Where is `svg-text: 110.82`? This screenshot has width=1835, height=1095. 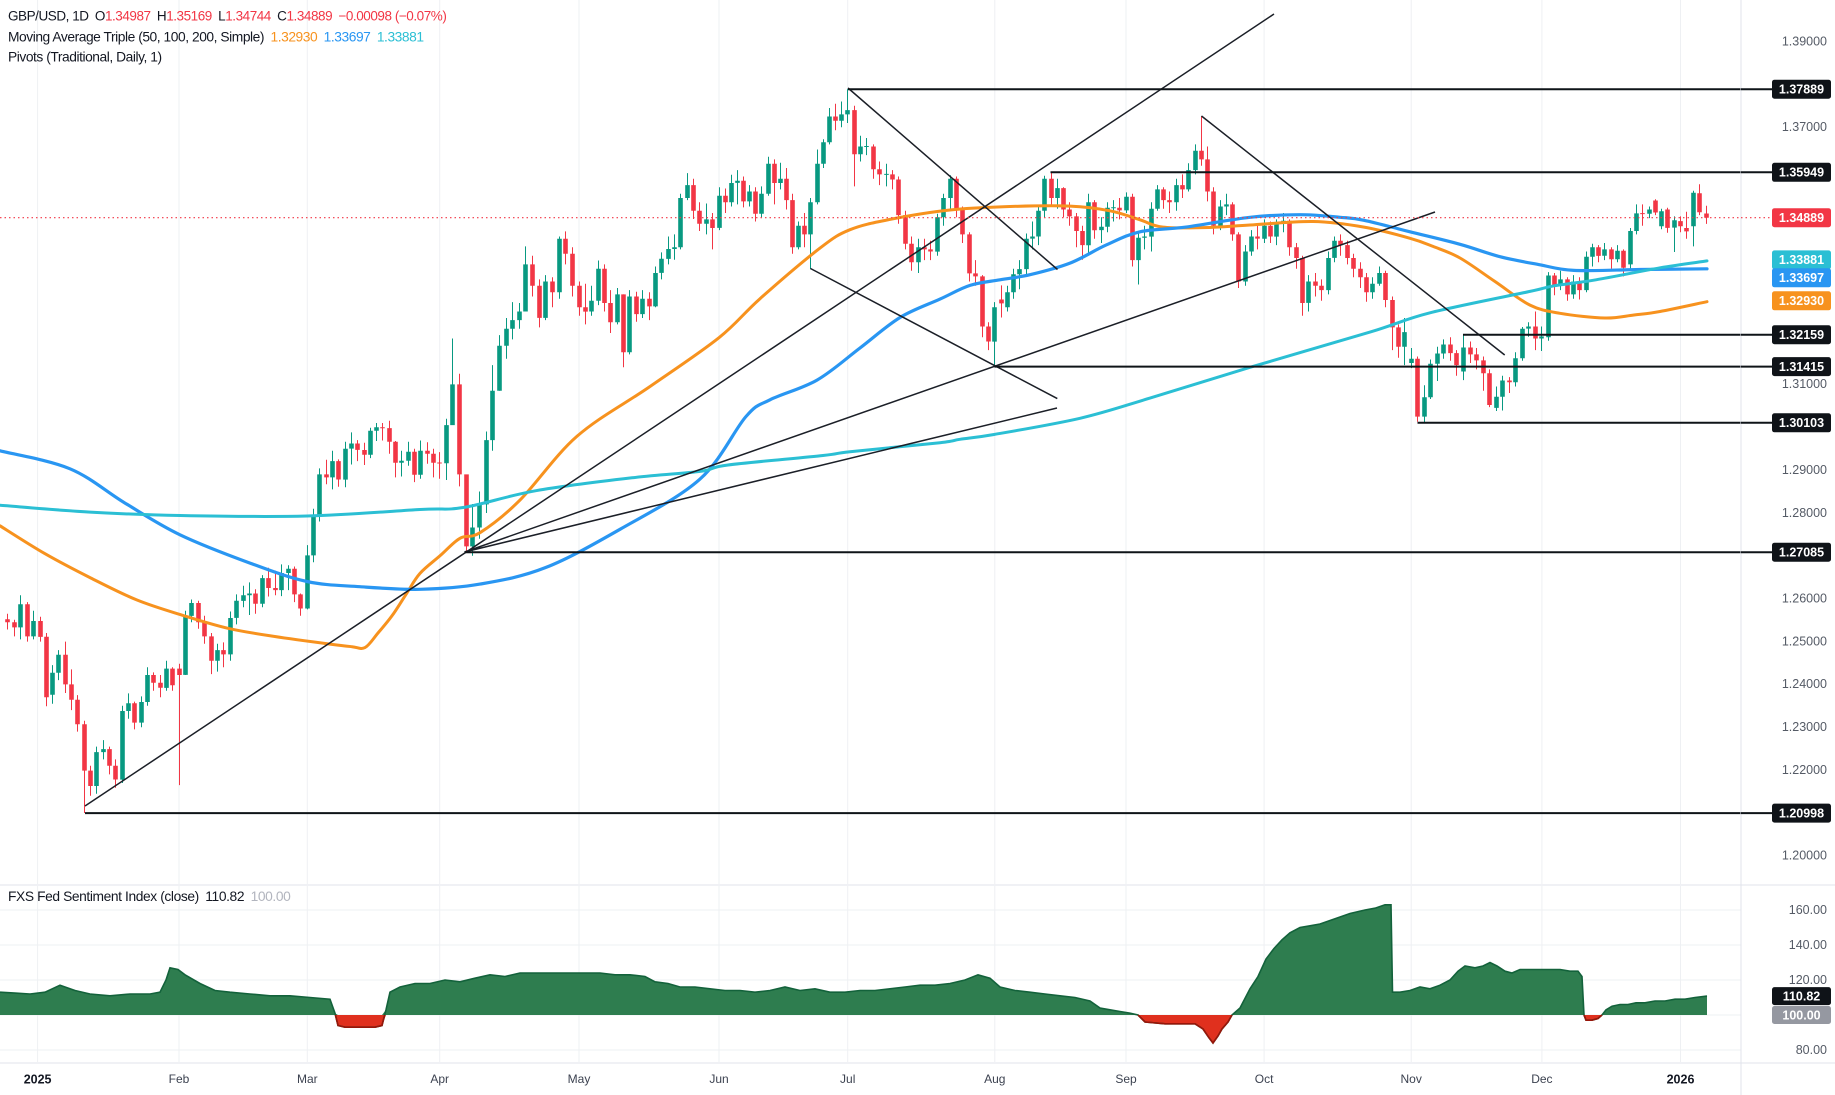
svg-text: 110.82 is located at coordinates (1802, 996).